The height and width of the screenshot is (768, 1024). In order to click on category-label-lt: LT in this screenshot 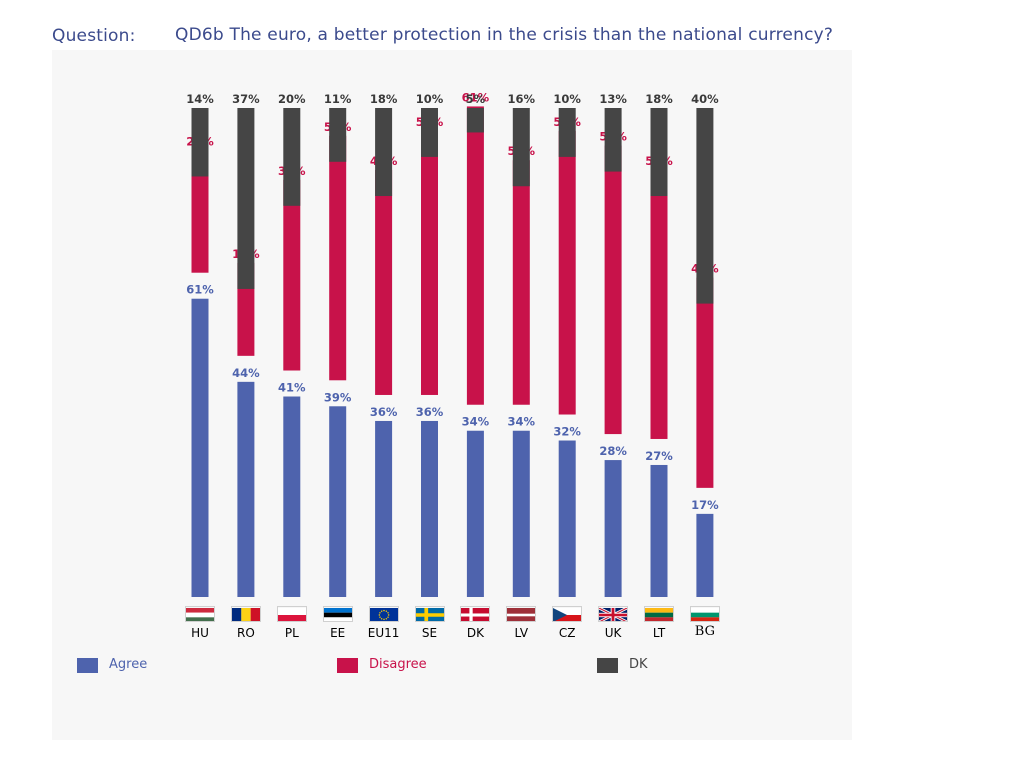, I will do `click(659, 633)`.